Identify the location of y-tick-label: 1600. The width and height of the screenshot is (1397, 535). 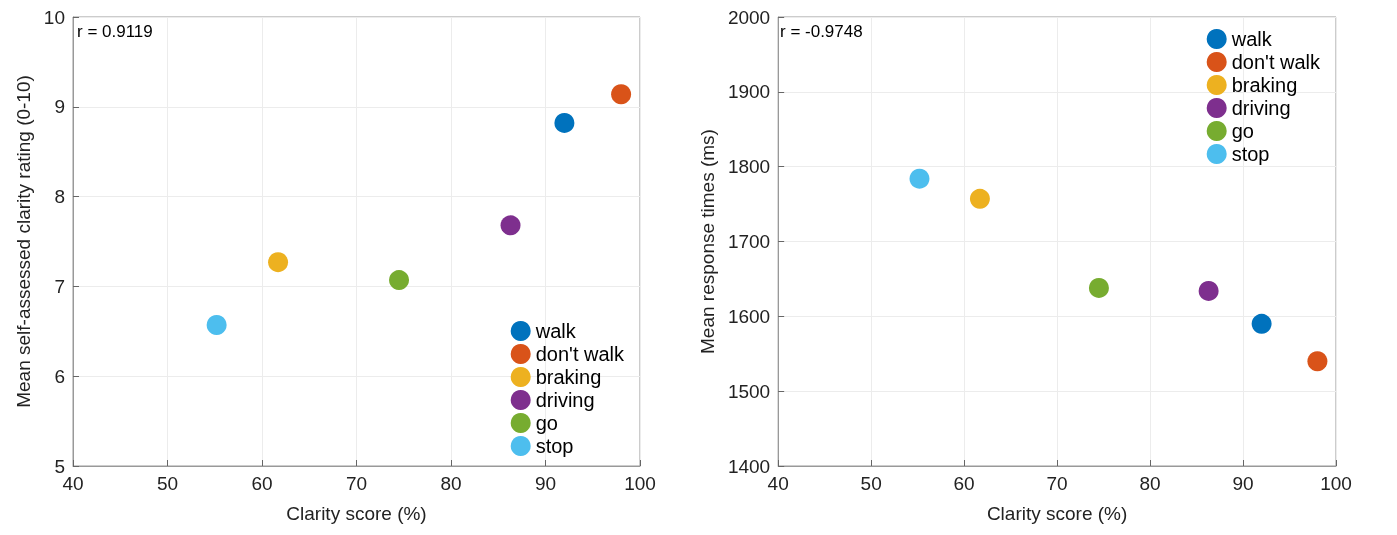
(749, 316).